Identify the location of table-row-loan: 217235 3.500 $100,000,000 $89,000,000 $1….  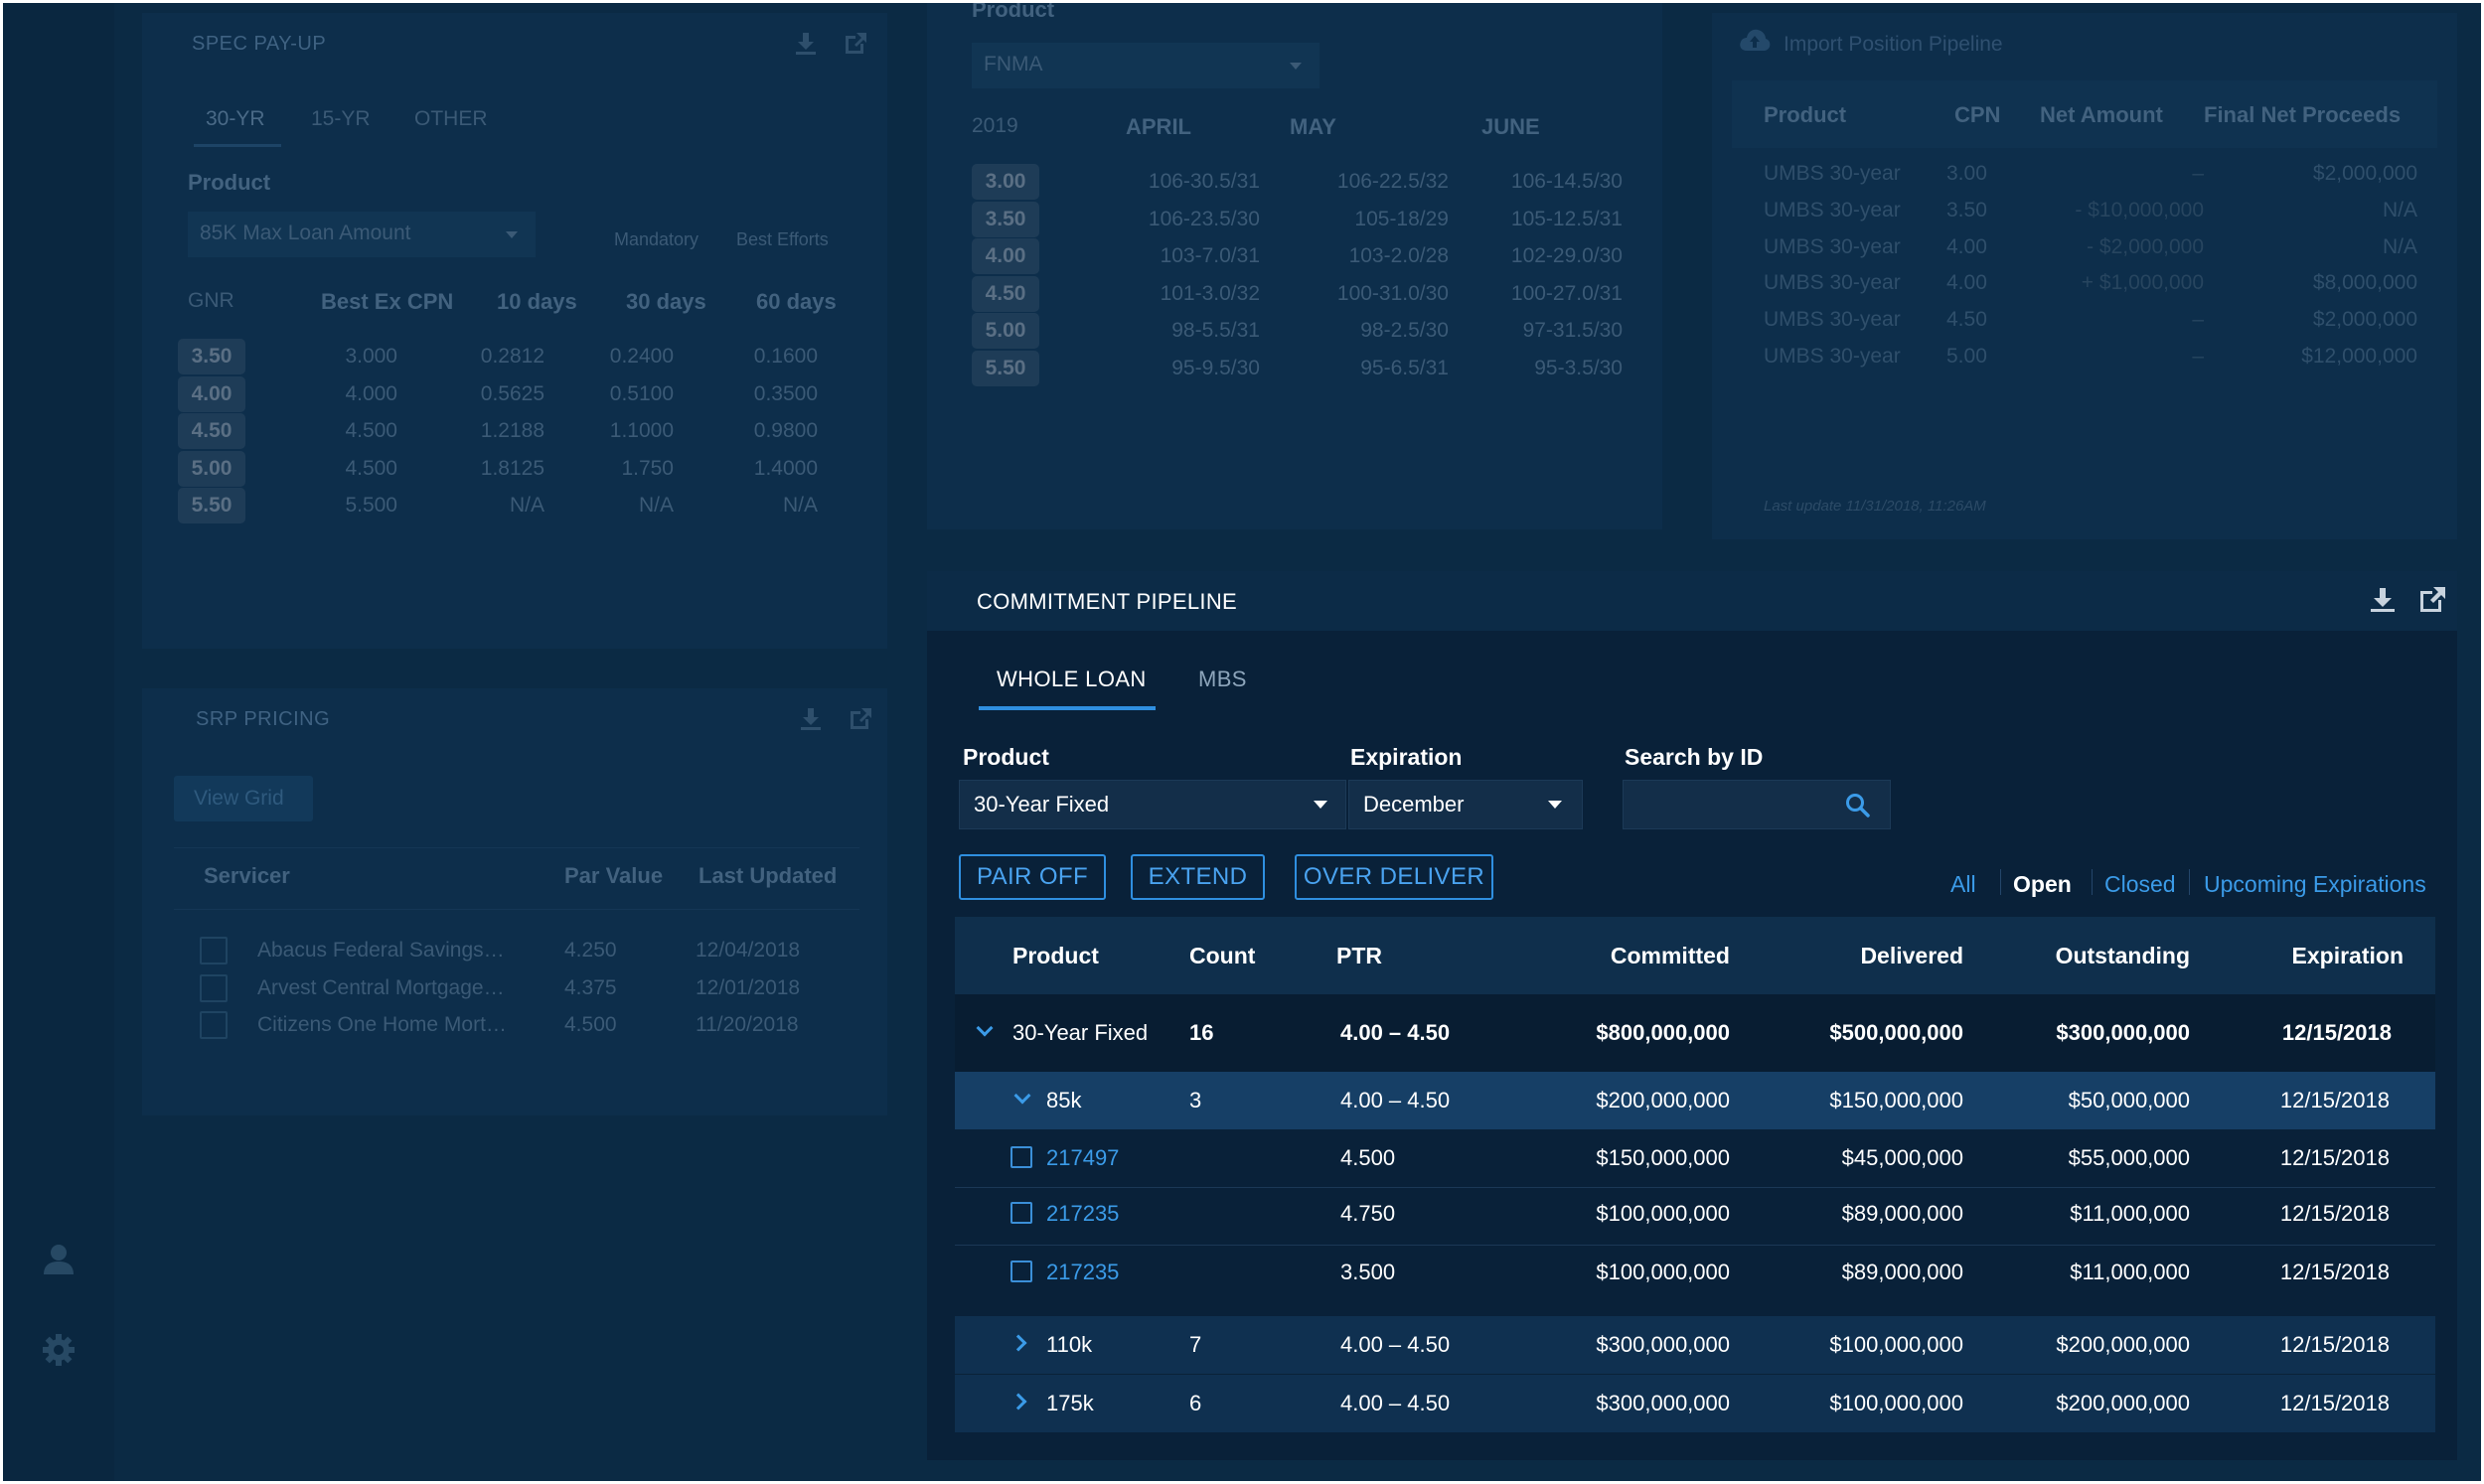
(1695, 1273).